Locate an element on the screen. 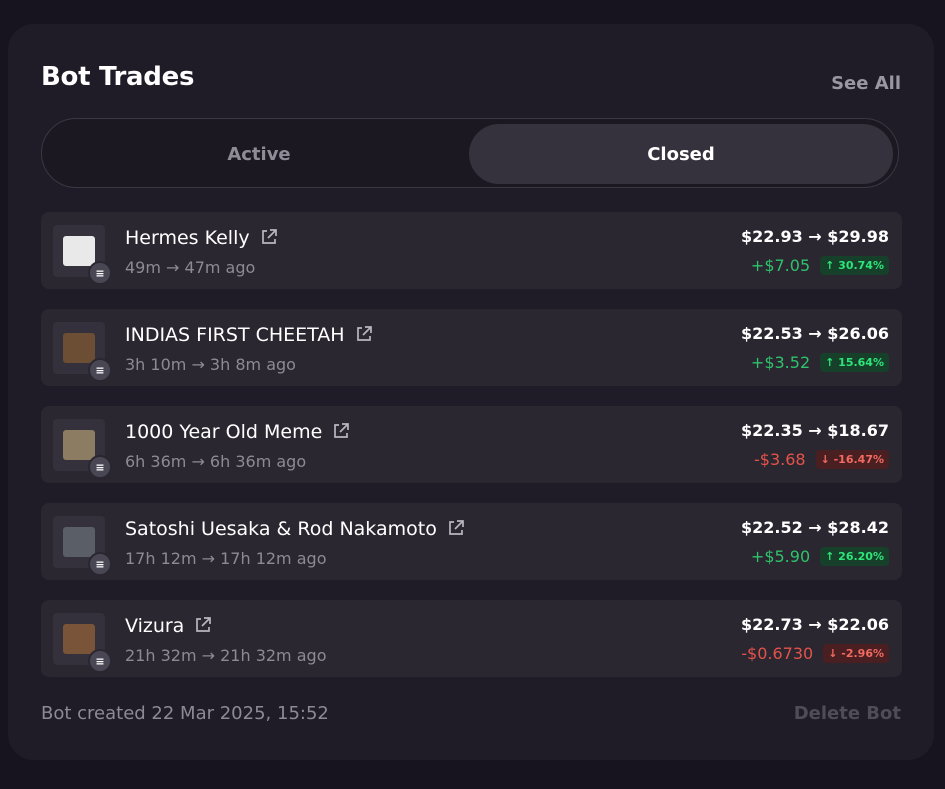  trade-name-line: 1000 Year Old Meme is located at coordinates (237, 433).